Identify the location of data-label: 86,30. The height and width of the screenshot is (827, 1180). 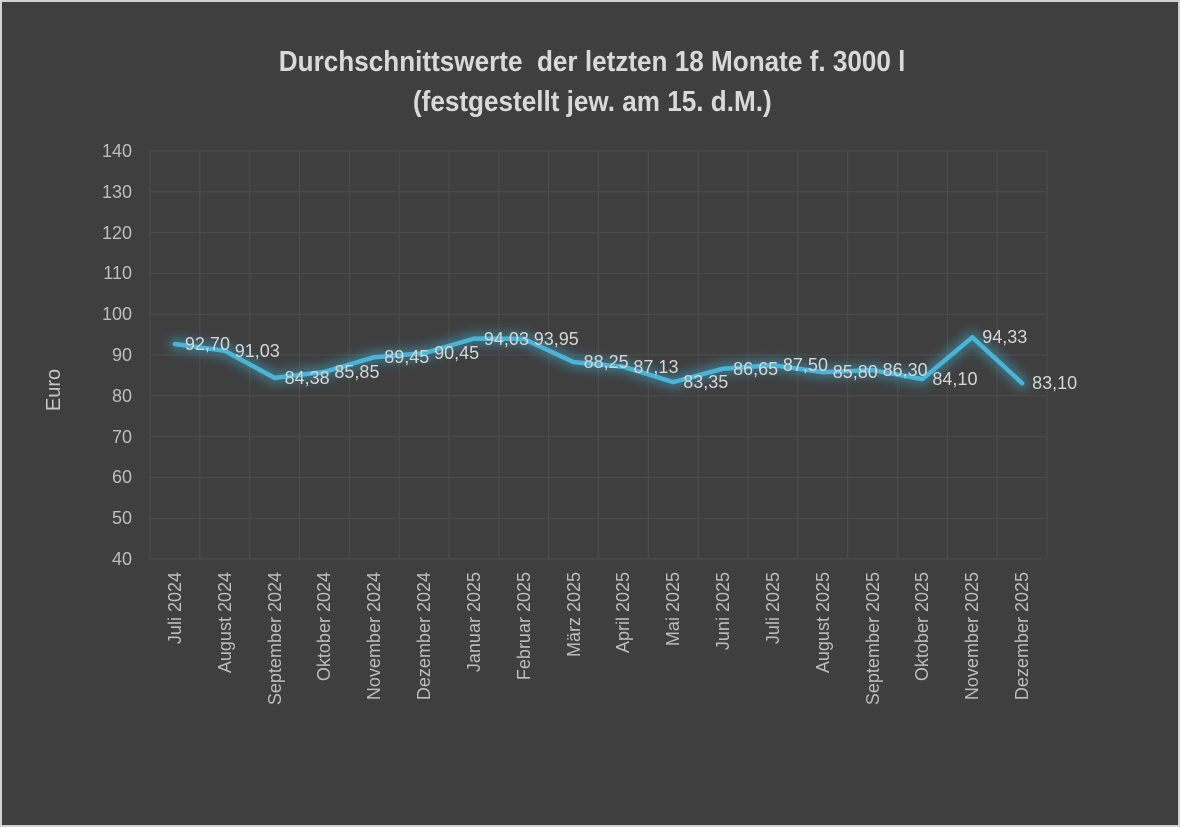
(905, 370).